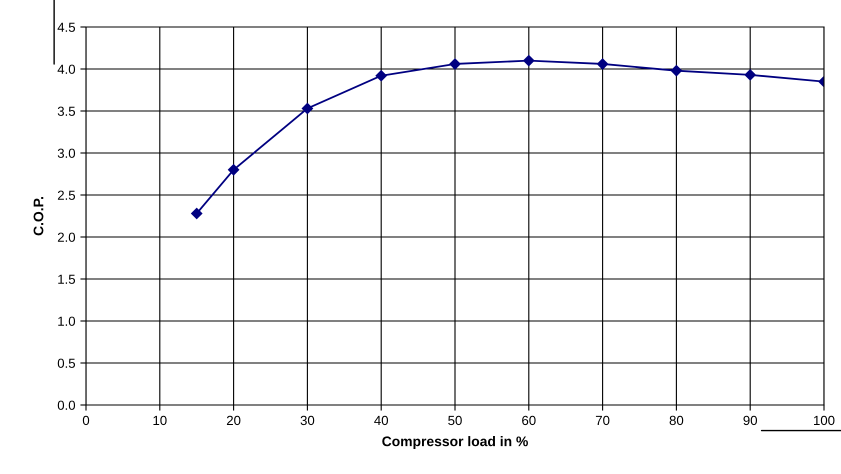 This screenshot has height=474, width=841. Describe the element at coordinates (67, 363) in the screenshot. I see `y-tick-label: 0.5` at that location.